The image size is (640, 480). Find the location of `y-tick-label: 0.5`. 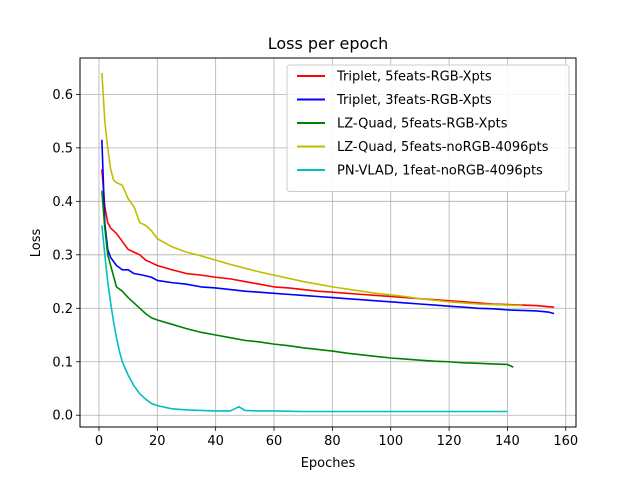

y-tick-label: 0.5 is located at coordinates (62, 148).